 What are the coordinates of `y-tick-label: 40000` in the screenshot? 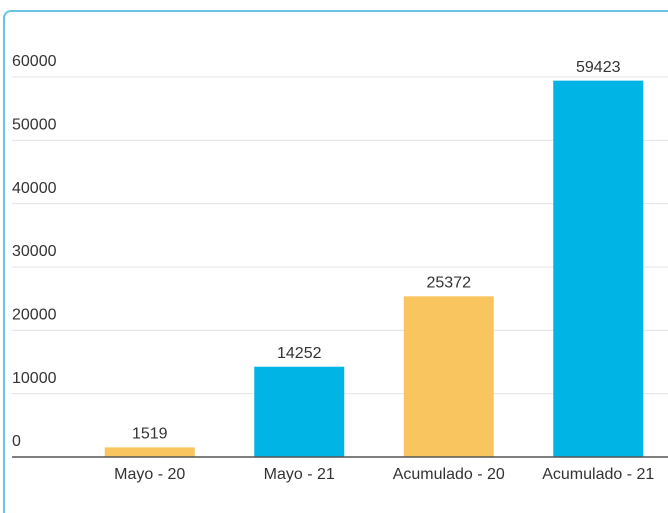 It's located at (34, 188).